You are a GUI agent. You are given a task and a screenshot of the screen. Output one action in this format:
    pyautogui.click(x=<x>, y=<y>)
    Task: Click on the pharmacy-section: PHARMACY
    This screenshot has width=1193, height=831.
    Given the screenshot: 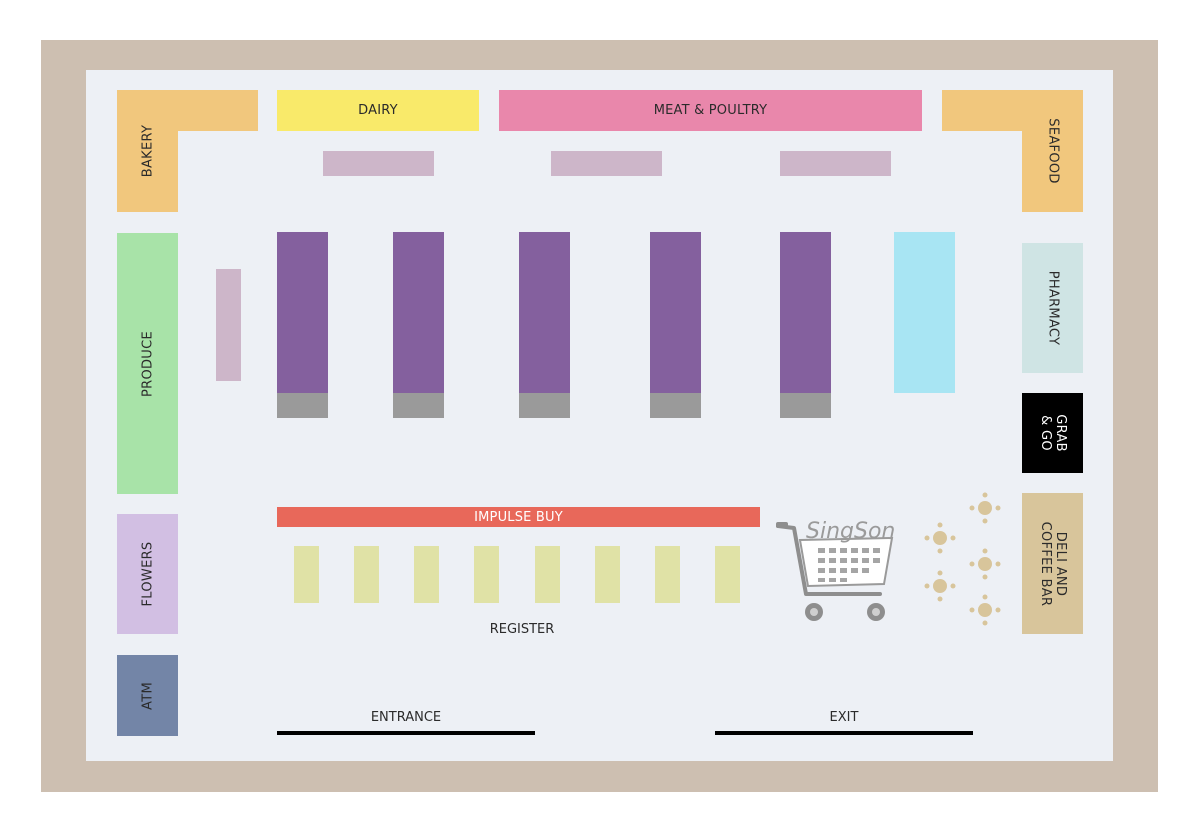 What is the action you would take?
    pyautogui.click(x=1052, y=308)
    